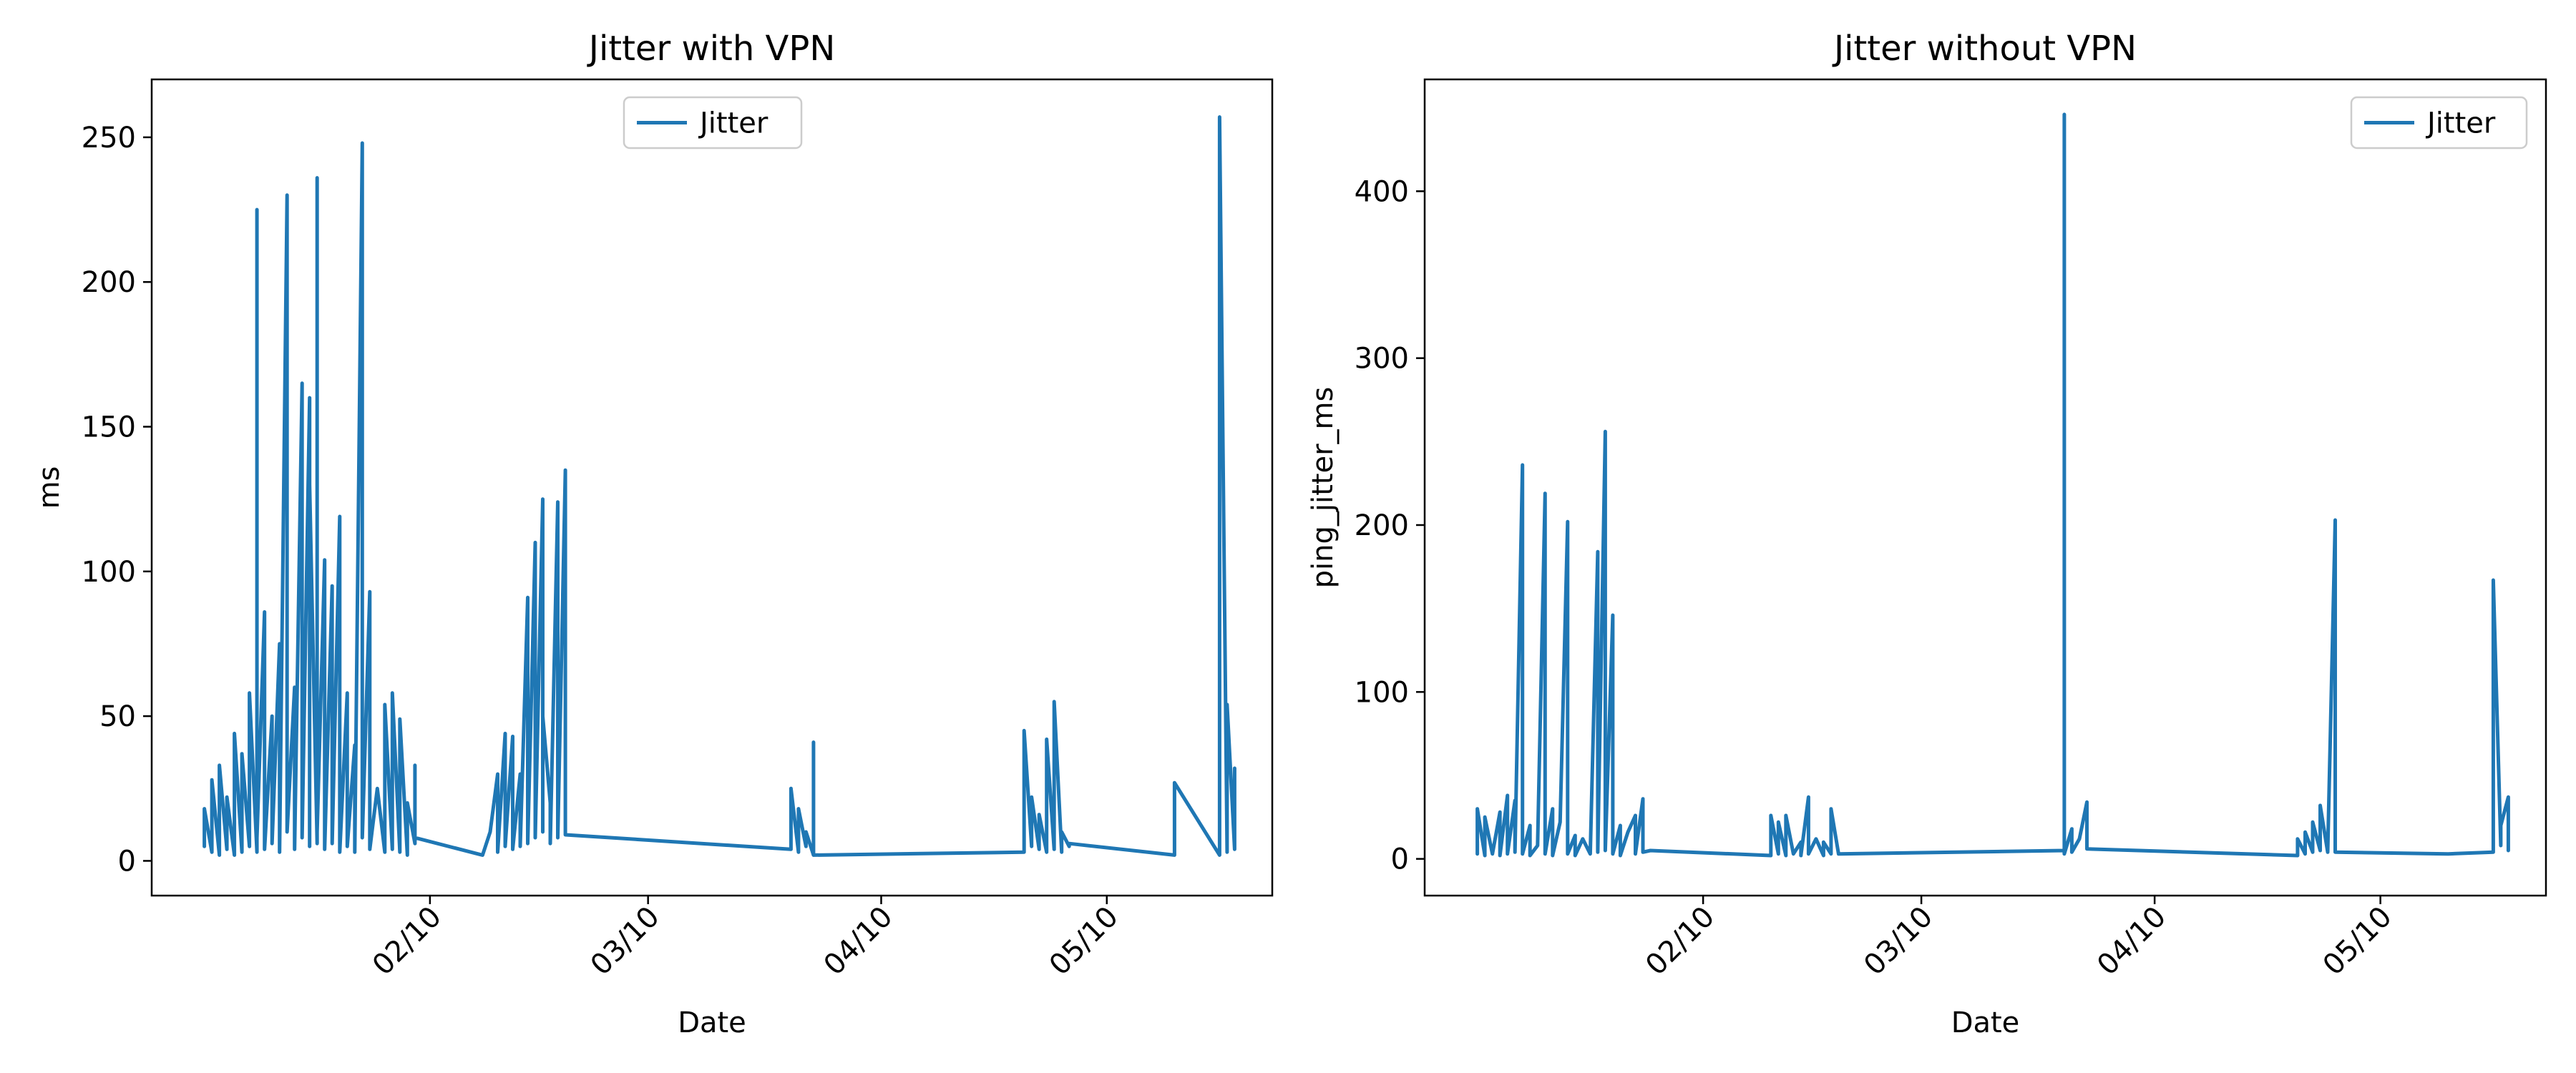  What do you see at coordinates (1323, 488) in the screenshot?
I see `y-axis-label: ping_jitter_ms` at bounding box center [1323, 488].